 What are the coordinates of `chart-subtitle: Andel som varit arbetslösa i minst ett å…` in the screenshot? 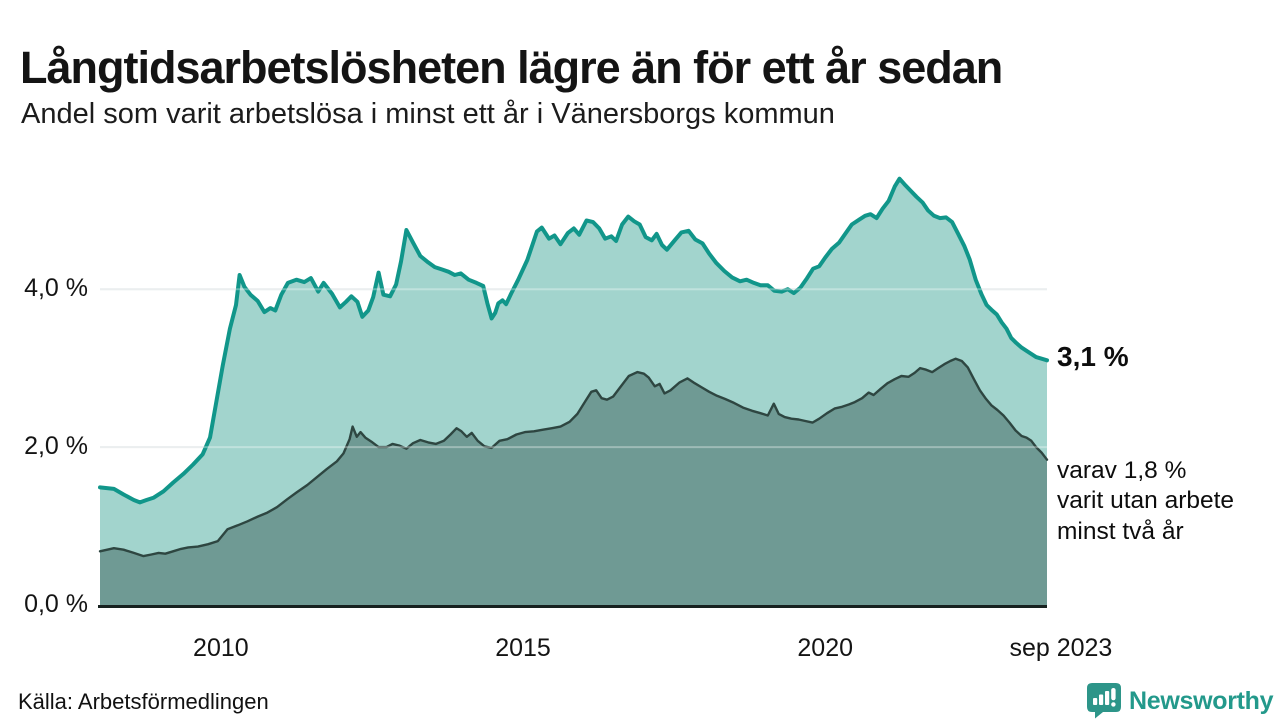 It's located at (428, 114).